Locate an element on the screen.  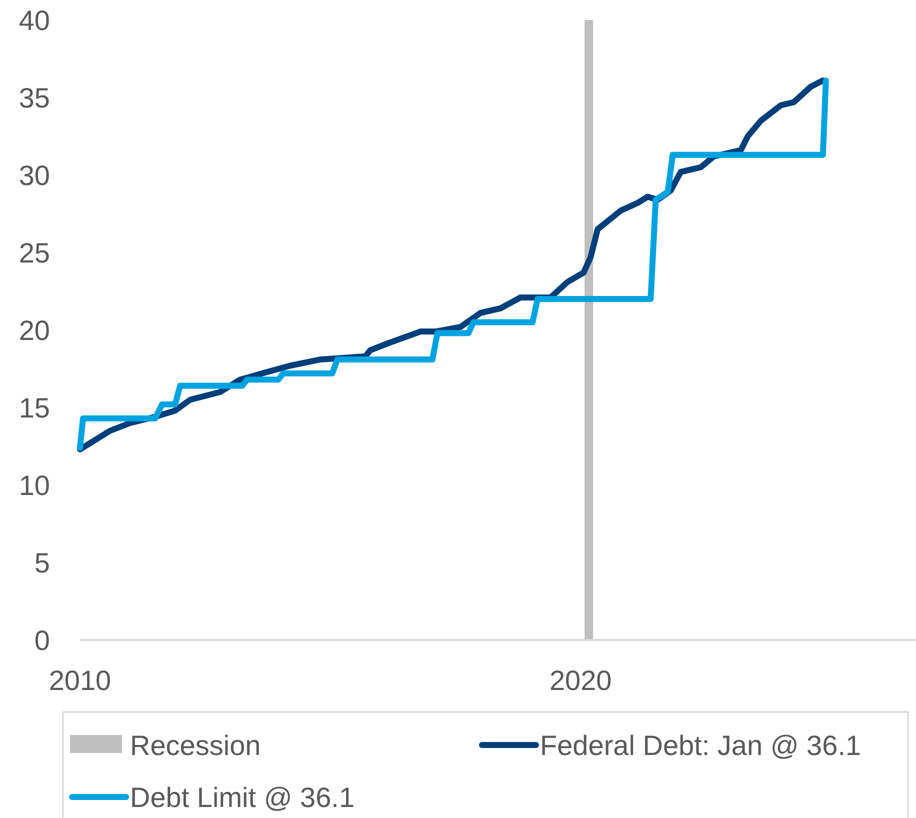
legend-label: Recession is located at coordinates (195, 745).